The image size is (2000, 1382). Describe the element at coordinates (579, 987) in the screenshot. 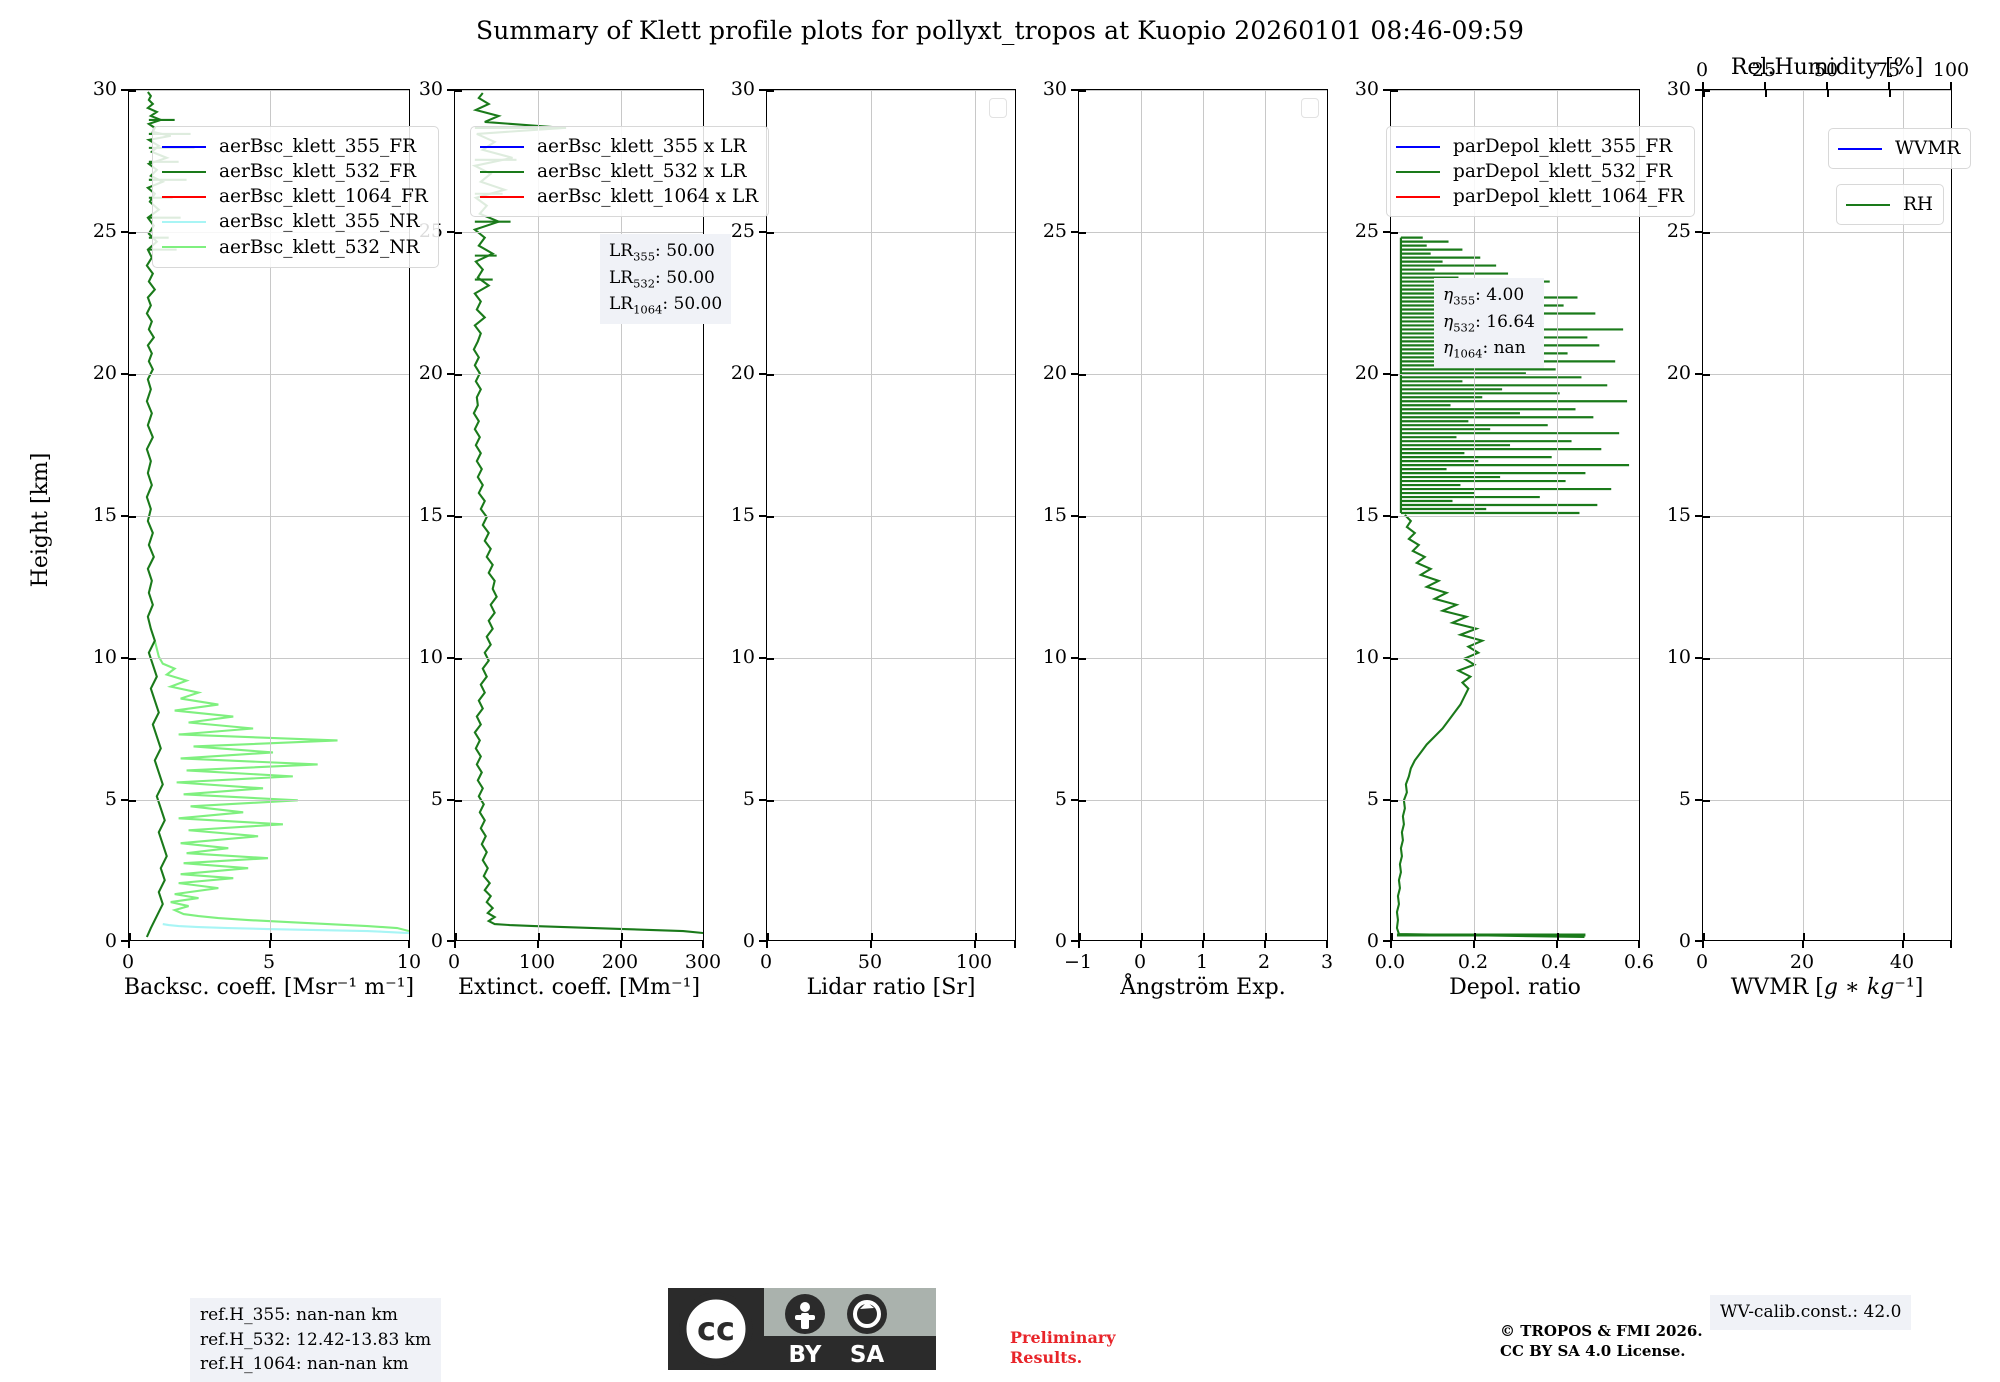

I see `axis-title-extinction: Extinct. coeff. [Mm⁻¹]` at that location.